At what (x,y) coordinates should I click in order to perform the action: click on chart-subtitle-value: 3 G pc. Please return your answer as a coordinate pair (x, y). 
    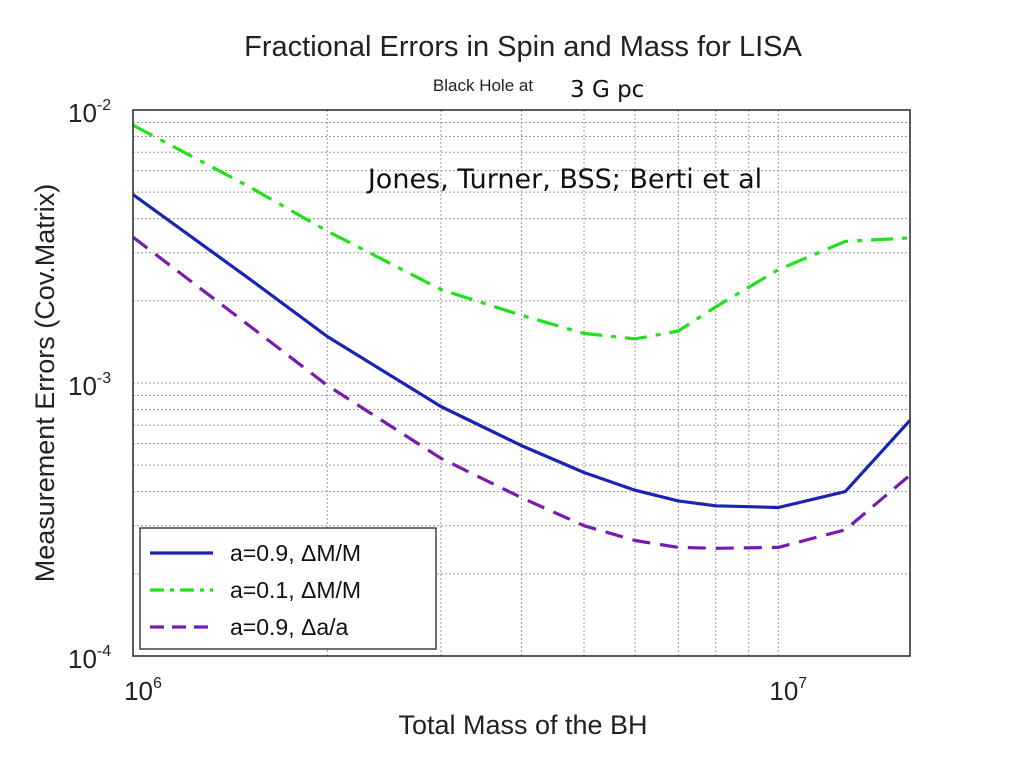
    Looking at the image, I should click on (607, 90).